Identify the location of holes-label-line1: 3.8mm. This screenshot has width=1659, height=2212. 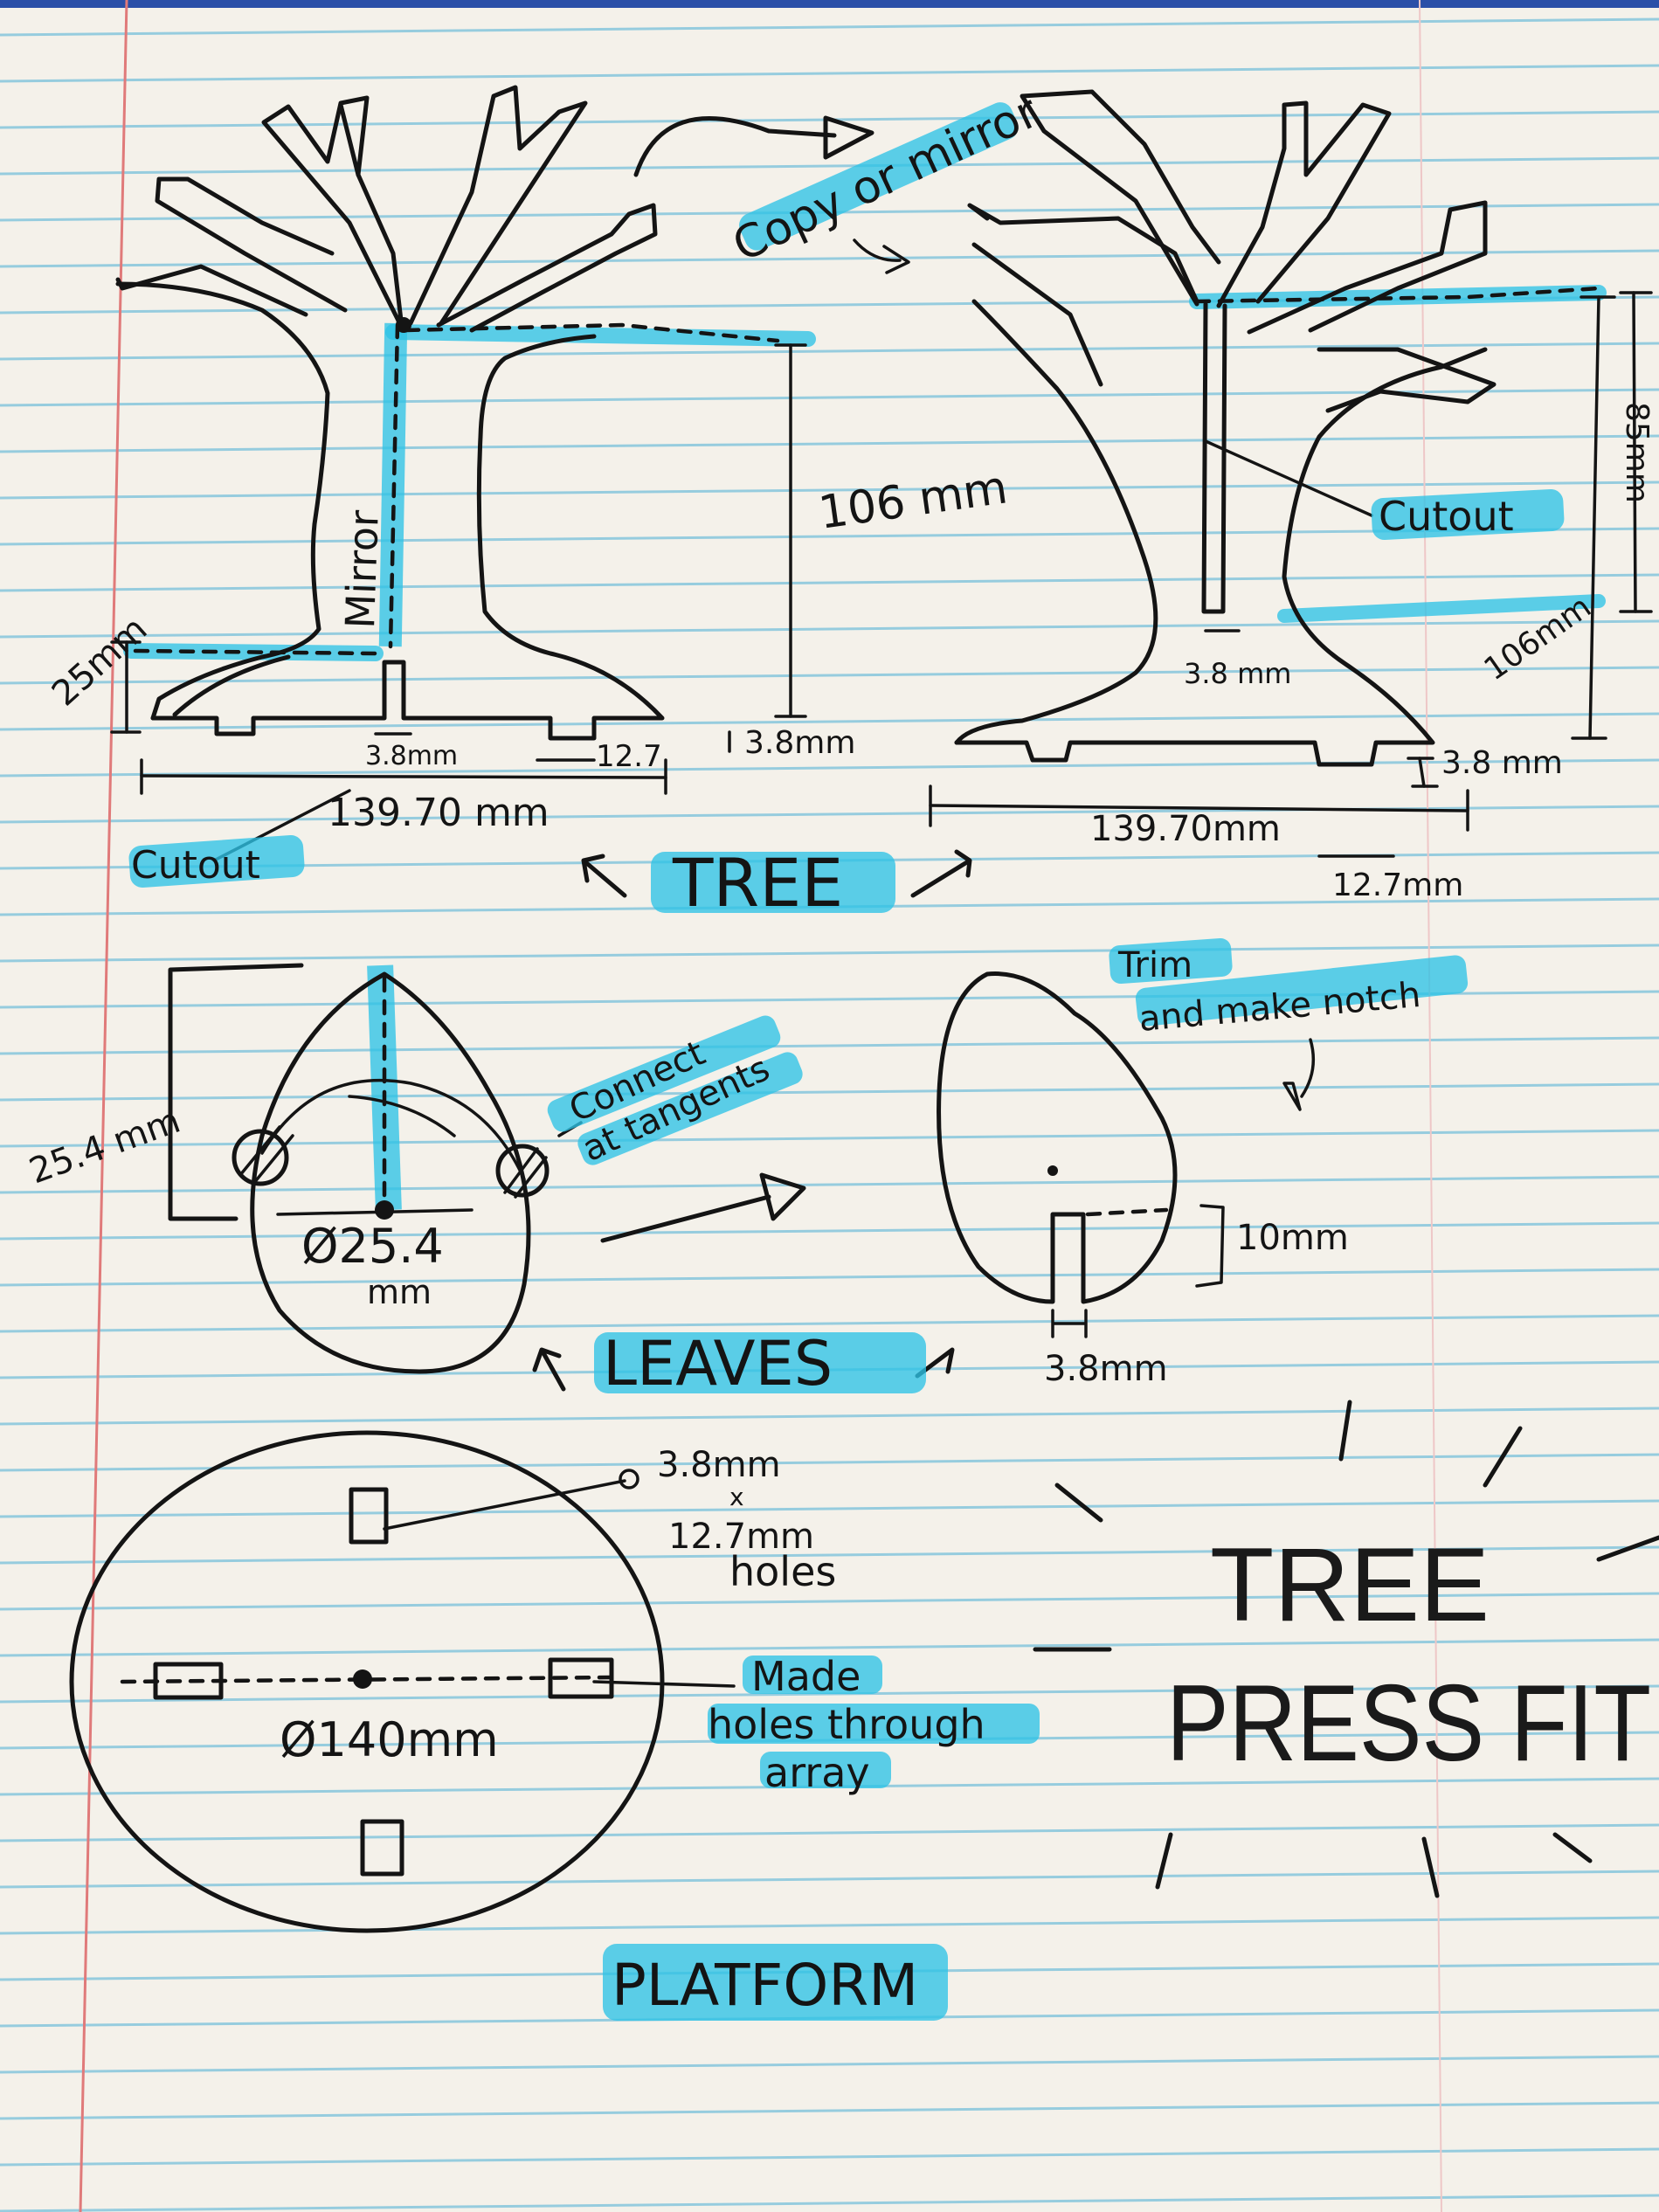
(719, 1465).